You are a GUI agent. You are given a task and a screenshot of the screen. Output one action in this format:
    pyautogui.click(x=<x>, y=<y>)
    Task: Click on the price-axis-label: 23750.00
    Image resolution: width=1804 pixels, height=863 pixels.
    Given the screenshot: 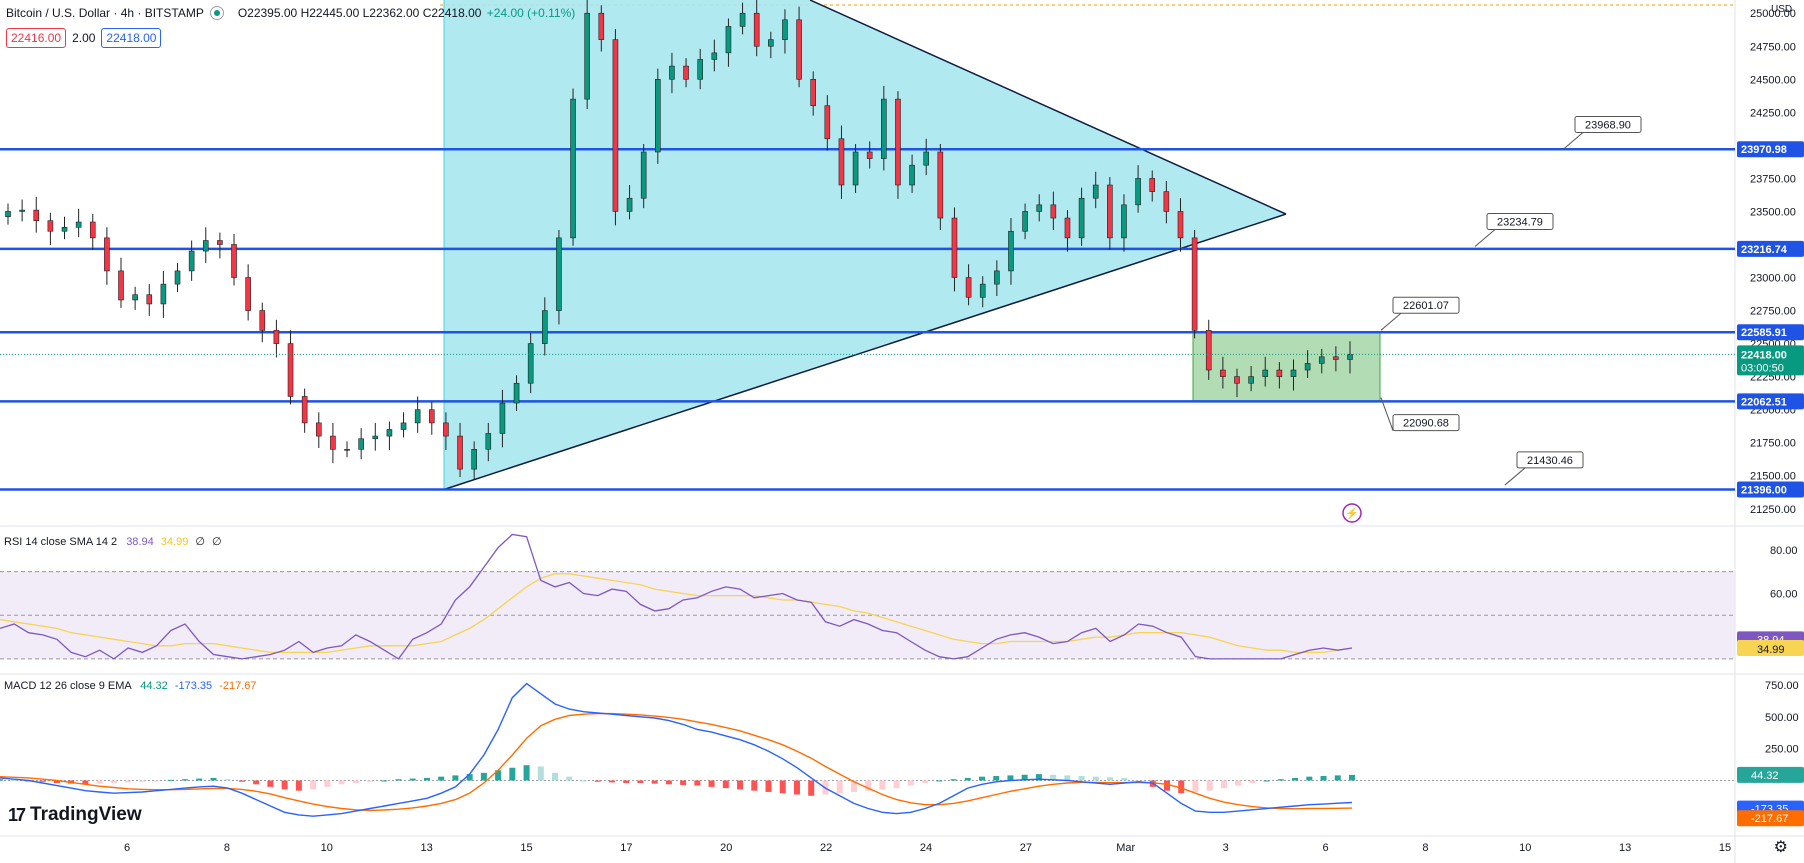 What is the action you would take?
    pyautogui.click(x=1773, y=179)
    